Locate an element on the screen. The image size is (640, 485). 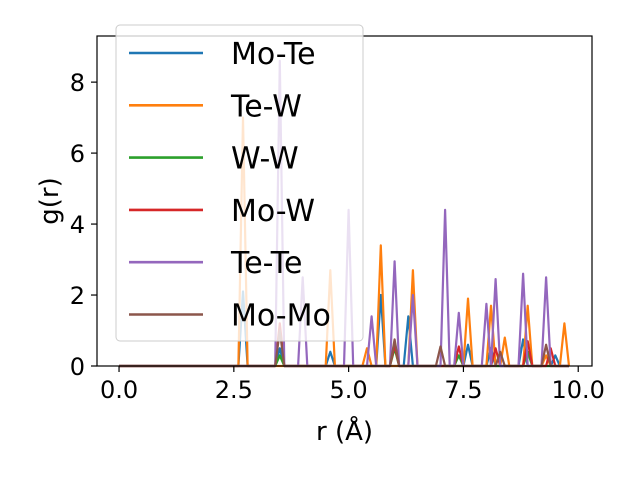
x-tick-label: 7.5 is located at coordinates (463, 390).